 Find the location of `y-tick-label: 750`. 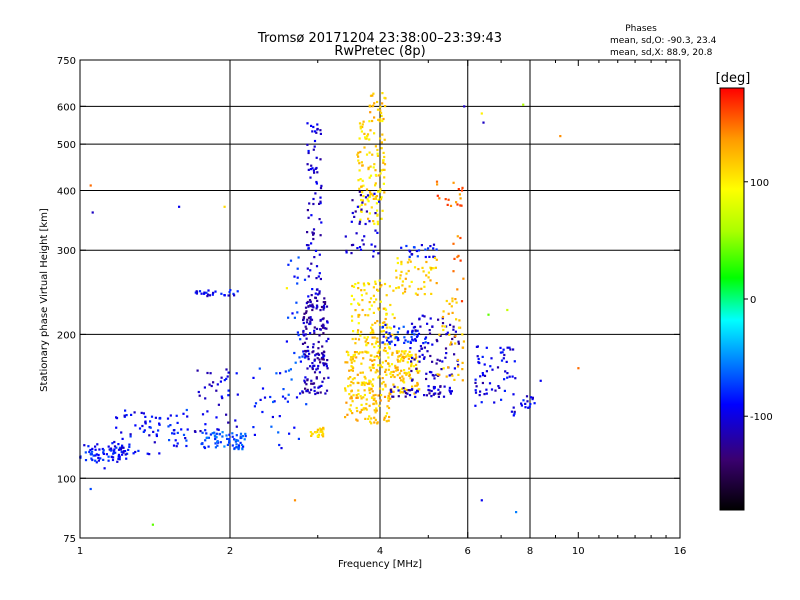

y-tick-label: 750 is located at coordinates (66, 61).